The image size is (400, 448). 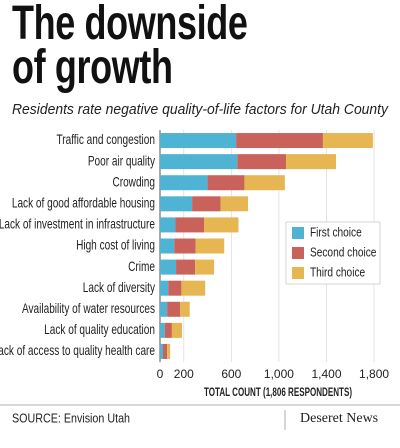 What do you see at coordinates (160, 374) in the screenshot?
I see `x-tick-label: 0` at bounding box center [160, 374].